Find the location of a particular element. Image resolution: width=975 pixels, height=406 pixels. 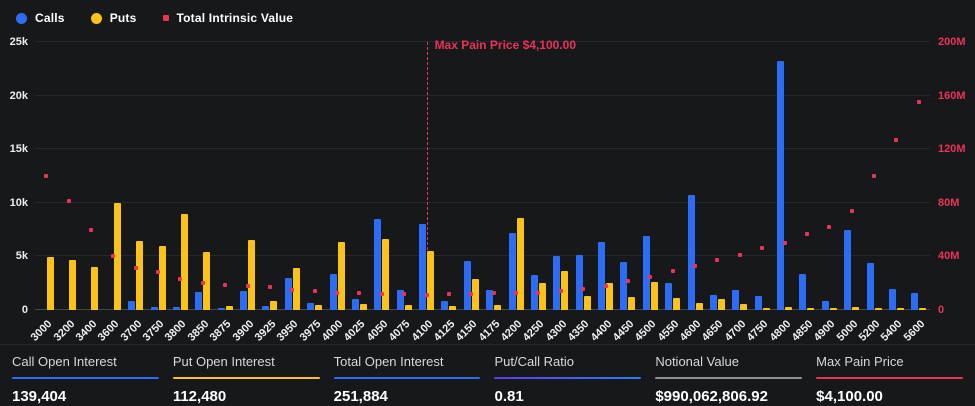

stat-notional-value: Notional Value $990,062,806.92 is located at coordinates (729, 380).